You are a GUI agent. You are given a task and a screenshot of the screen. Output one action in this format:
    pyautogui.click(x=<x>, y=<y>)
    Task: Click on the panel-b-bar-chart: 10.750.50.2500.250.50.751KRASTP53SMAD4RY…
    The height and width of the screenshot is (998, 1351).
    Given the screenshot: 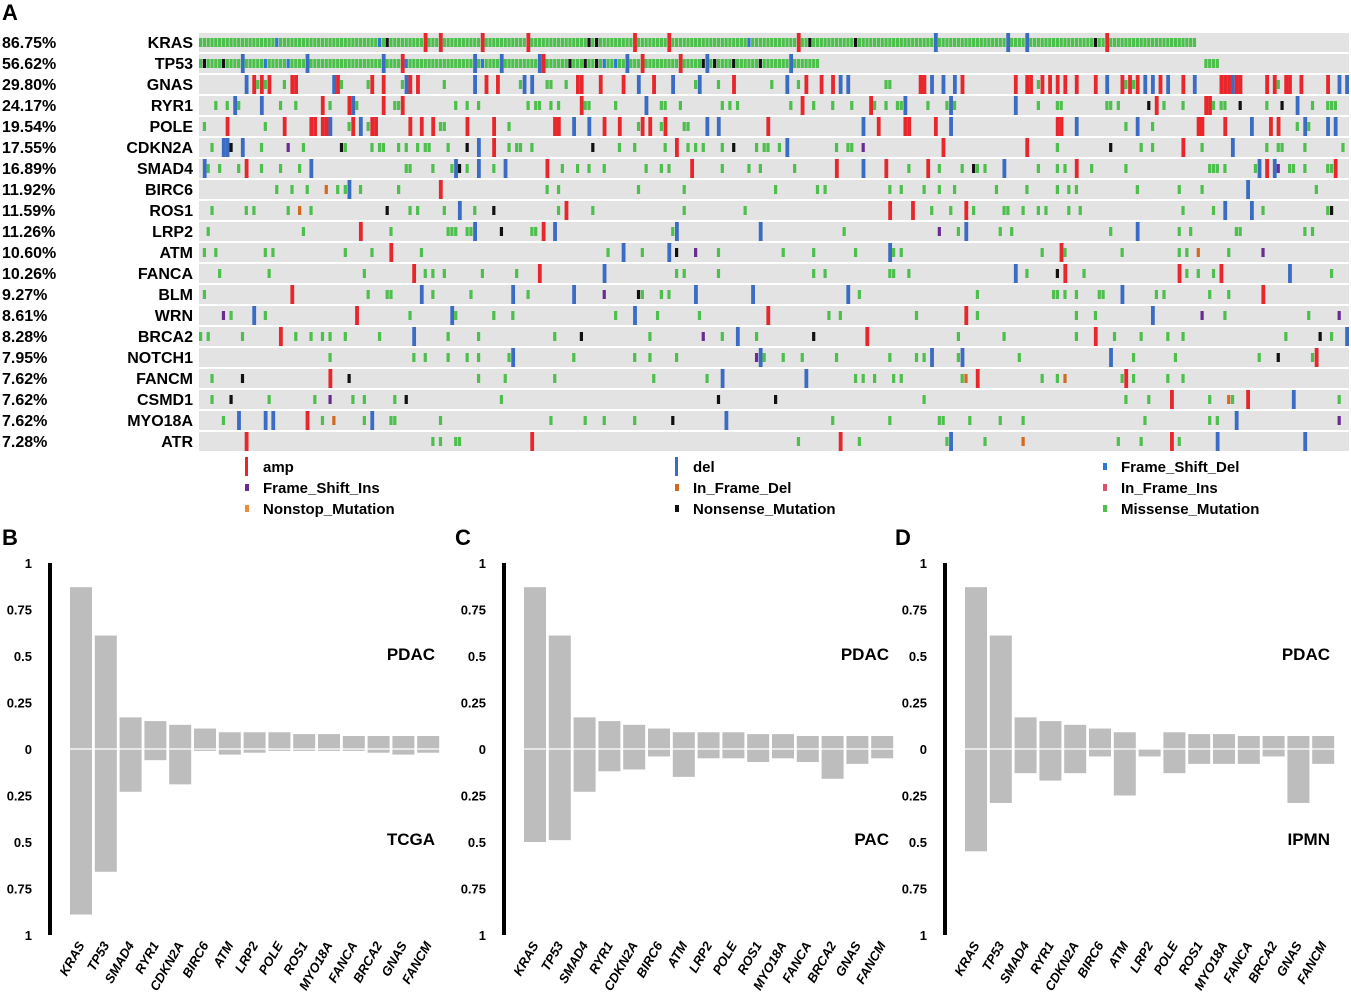 What is the action you would take?
    pyautogui.click(x=224, y=774)
    